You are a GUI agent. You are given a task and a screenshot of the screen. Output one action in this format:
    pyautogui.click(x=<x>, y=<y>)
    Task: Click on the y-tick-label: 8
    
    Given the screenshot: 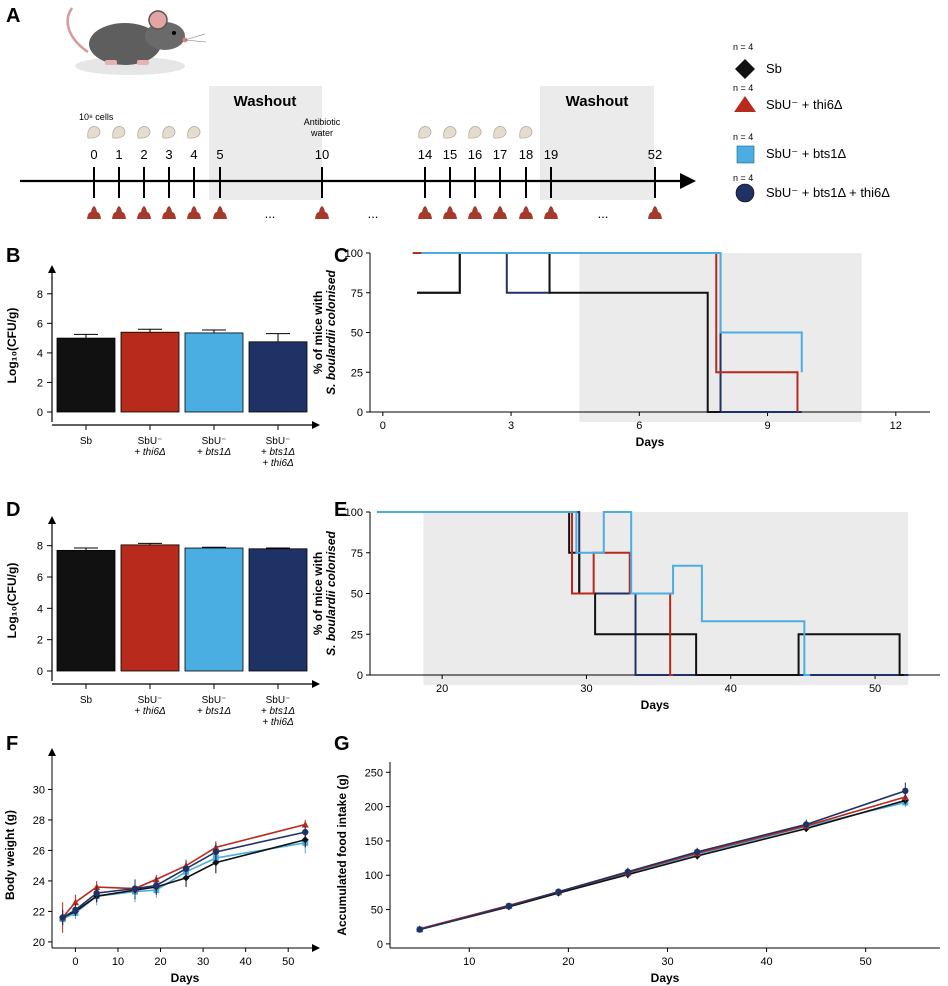 What is the action you would take?
    pyautogui.click(x=40, y=547)
    